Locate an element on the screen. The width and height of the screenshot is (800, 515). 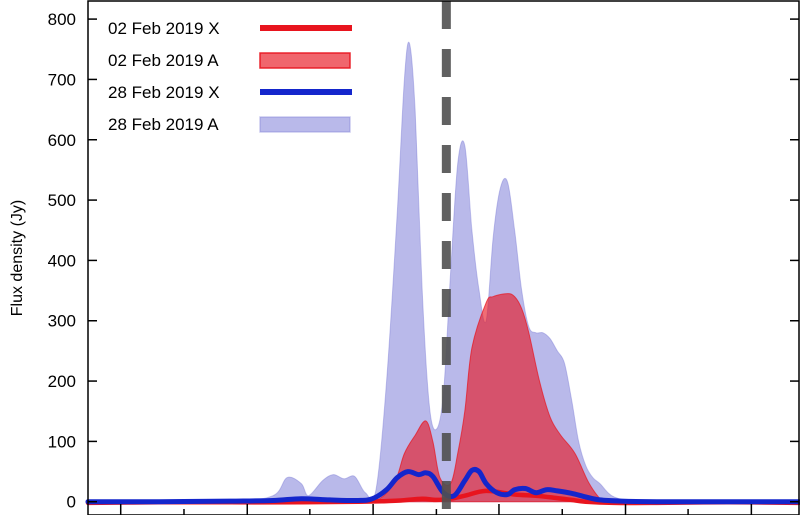
y-axis-title: Flux density (Jy) is located at coordinates (17, 258).